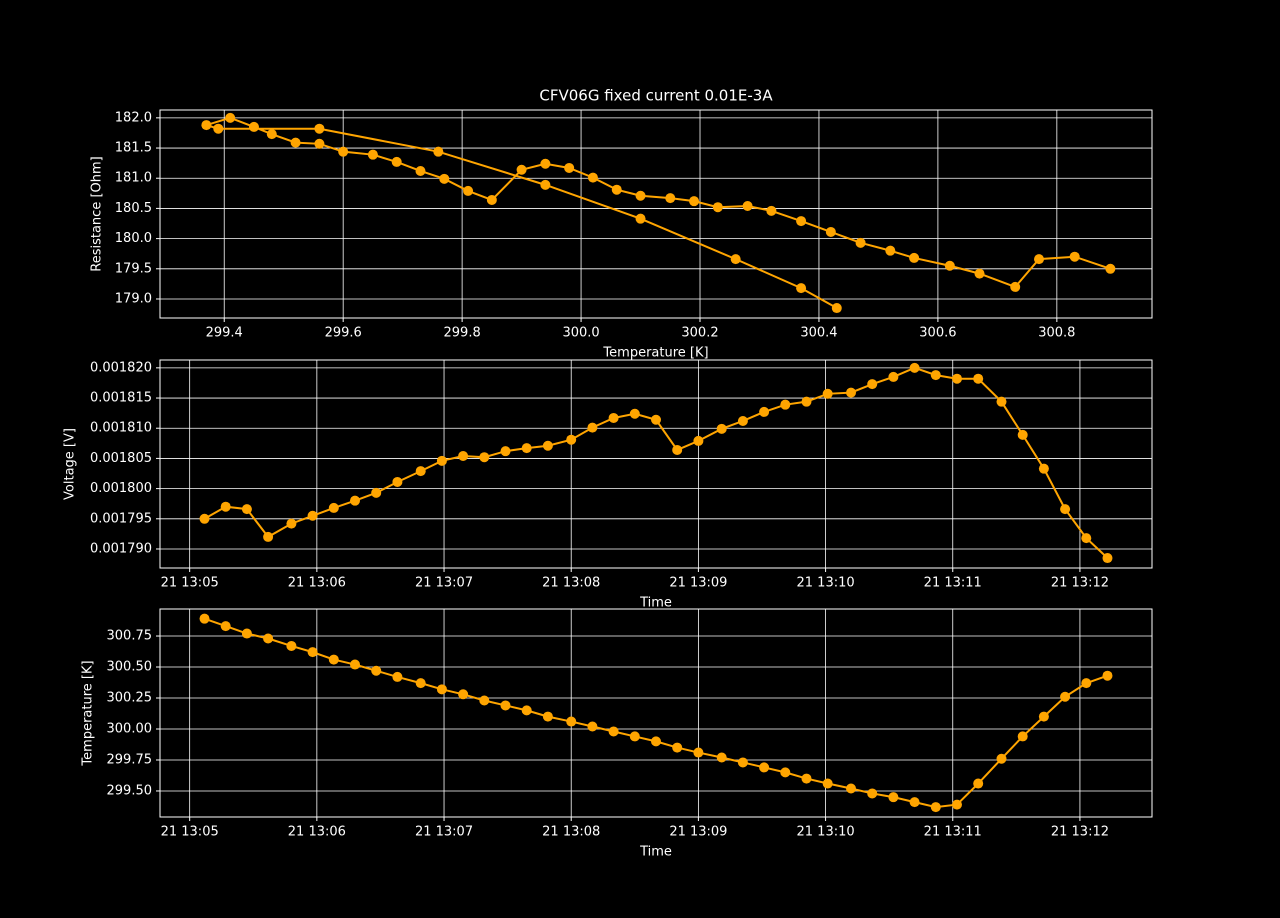 The height and width of the screenshot is (918, 1280). Describe the element at coordinates (121, 398) in the screenshot. I see `y-tick-label: 0.001815` at that location.